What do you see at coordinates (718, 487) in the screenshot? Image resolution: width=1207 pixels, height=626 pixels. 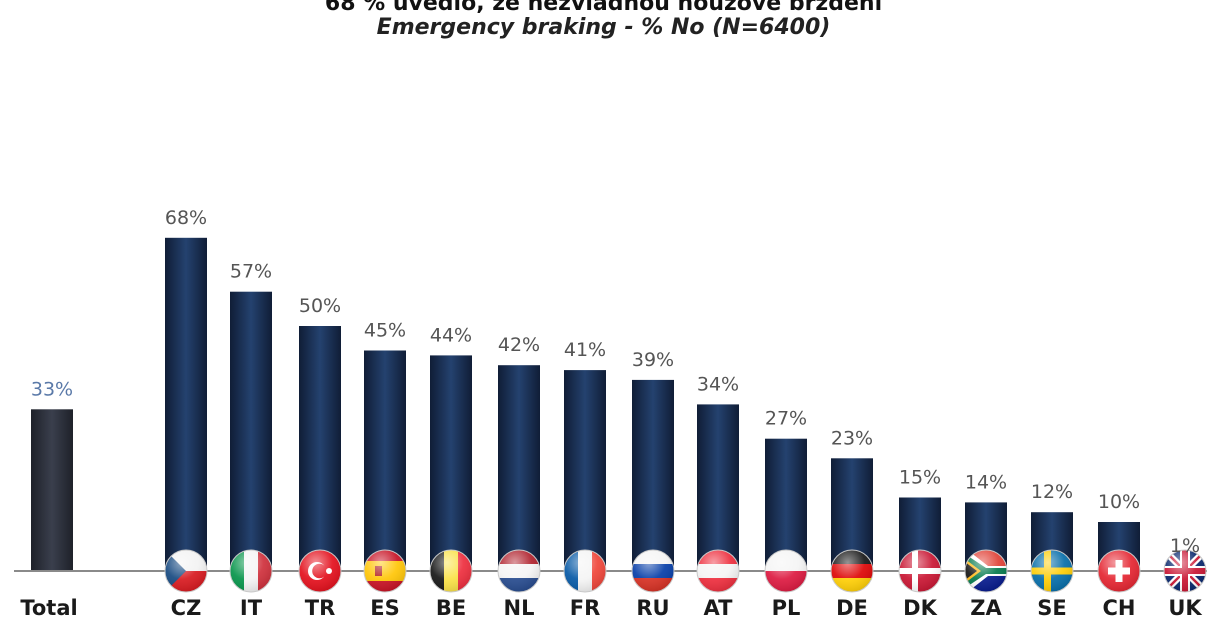 I see `bar-at` at bounding box center [718, 487].